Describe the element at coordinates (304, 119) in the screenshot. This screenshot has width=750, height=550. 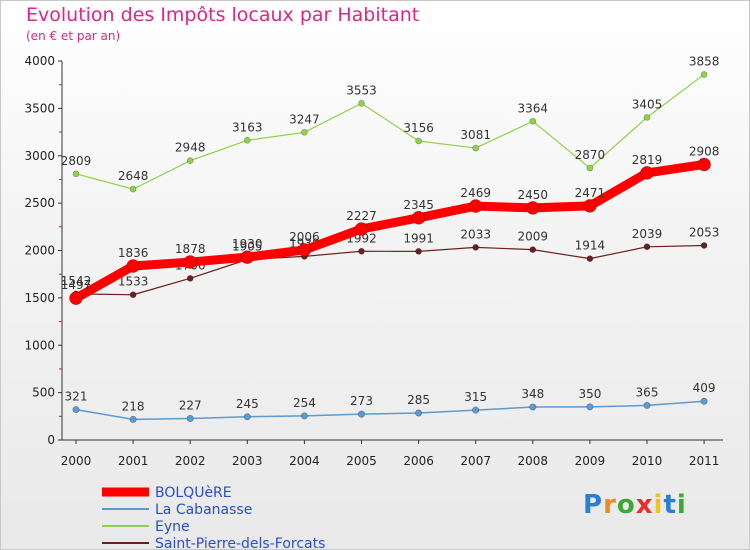
I see `data-label: 3247` at that location.